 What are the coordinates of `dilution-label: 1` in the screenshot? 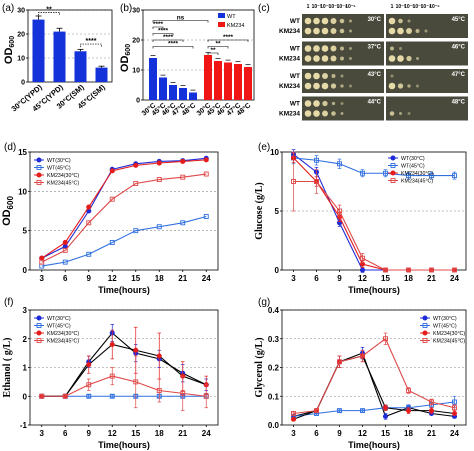 It's located at (308, 7).